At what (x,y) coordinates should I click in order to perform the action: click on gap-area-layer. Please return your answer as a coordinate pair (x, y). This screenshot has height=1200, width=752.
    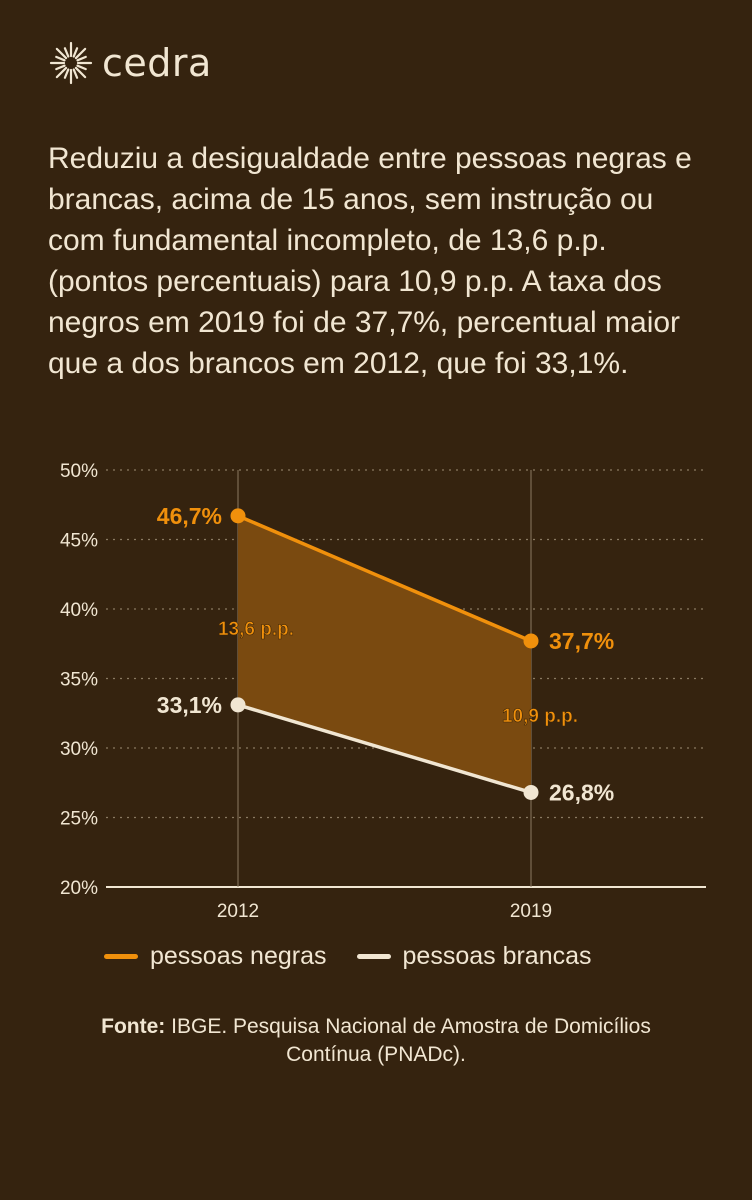
    Looking at the image, I should click on (384, 654).